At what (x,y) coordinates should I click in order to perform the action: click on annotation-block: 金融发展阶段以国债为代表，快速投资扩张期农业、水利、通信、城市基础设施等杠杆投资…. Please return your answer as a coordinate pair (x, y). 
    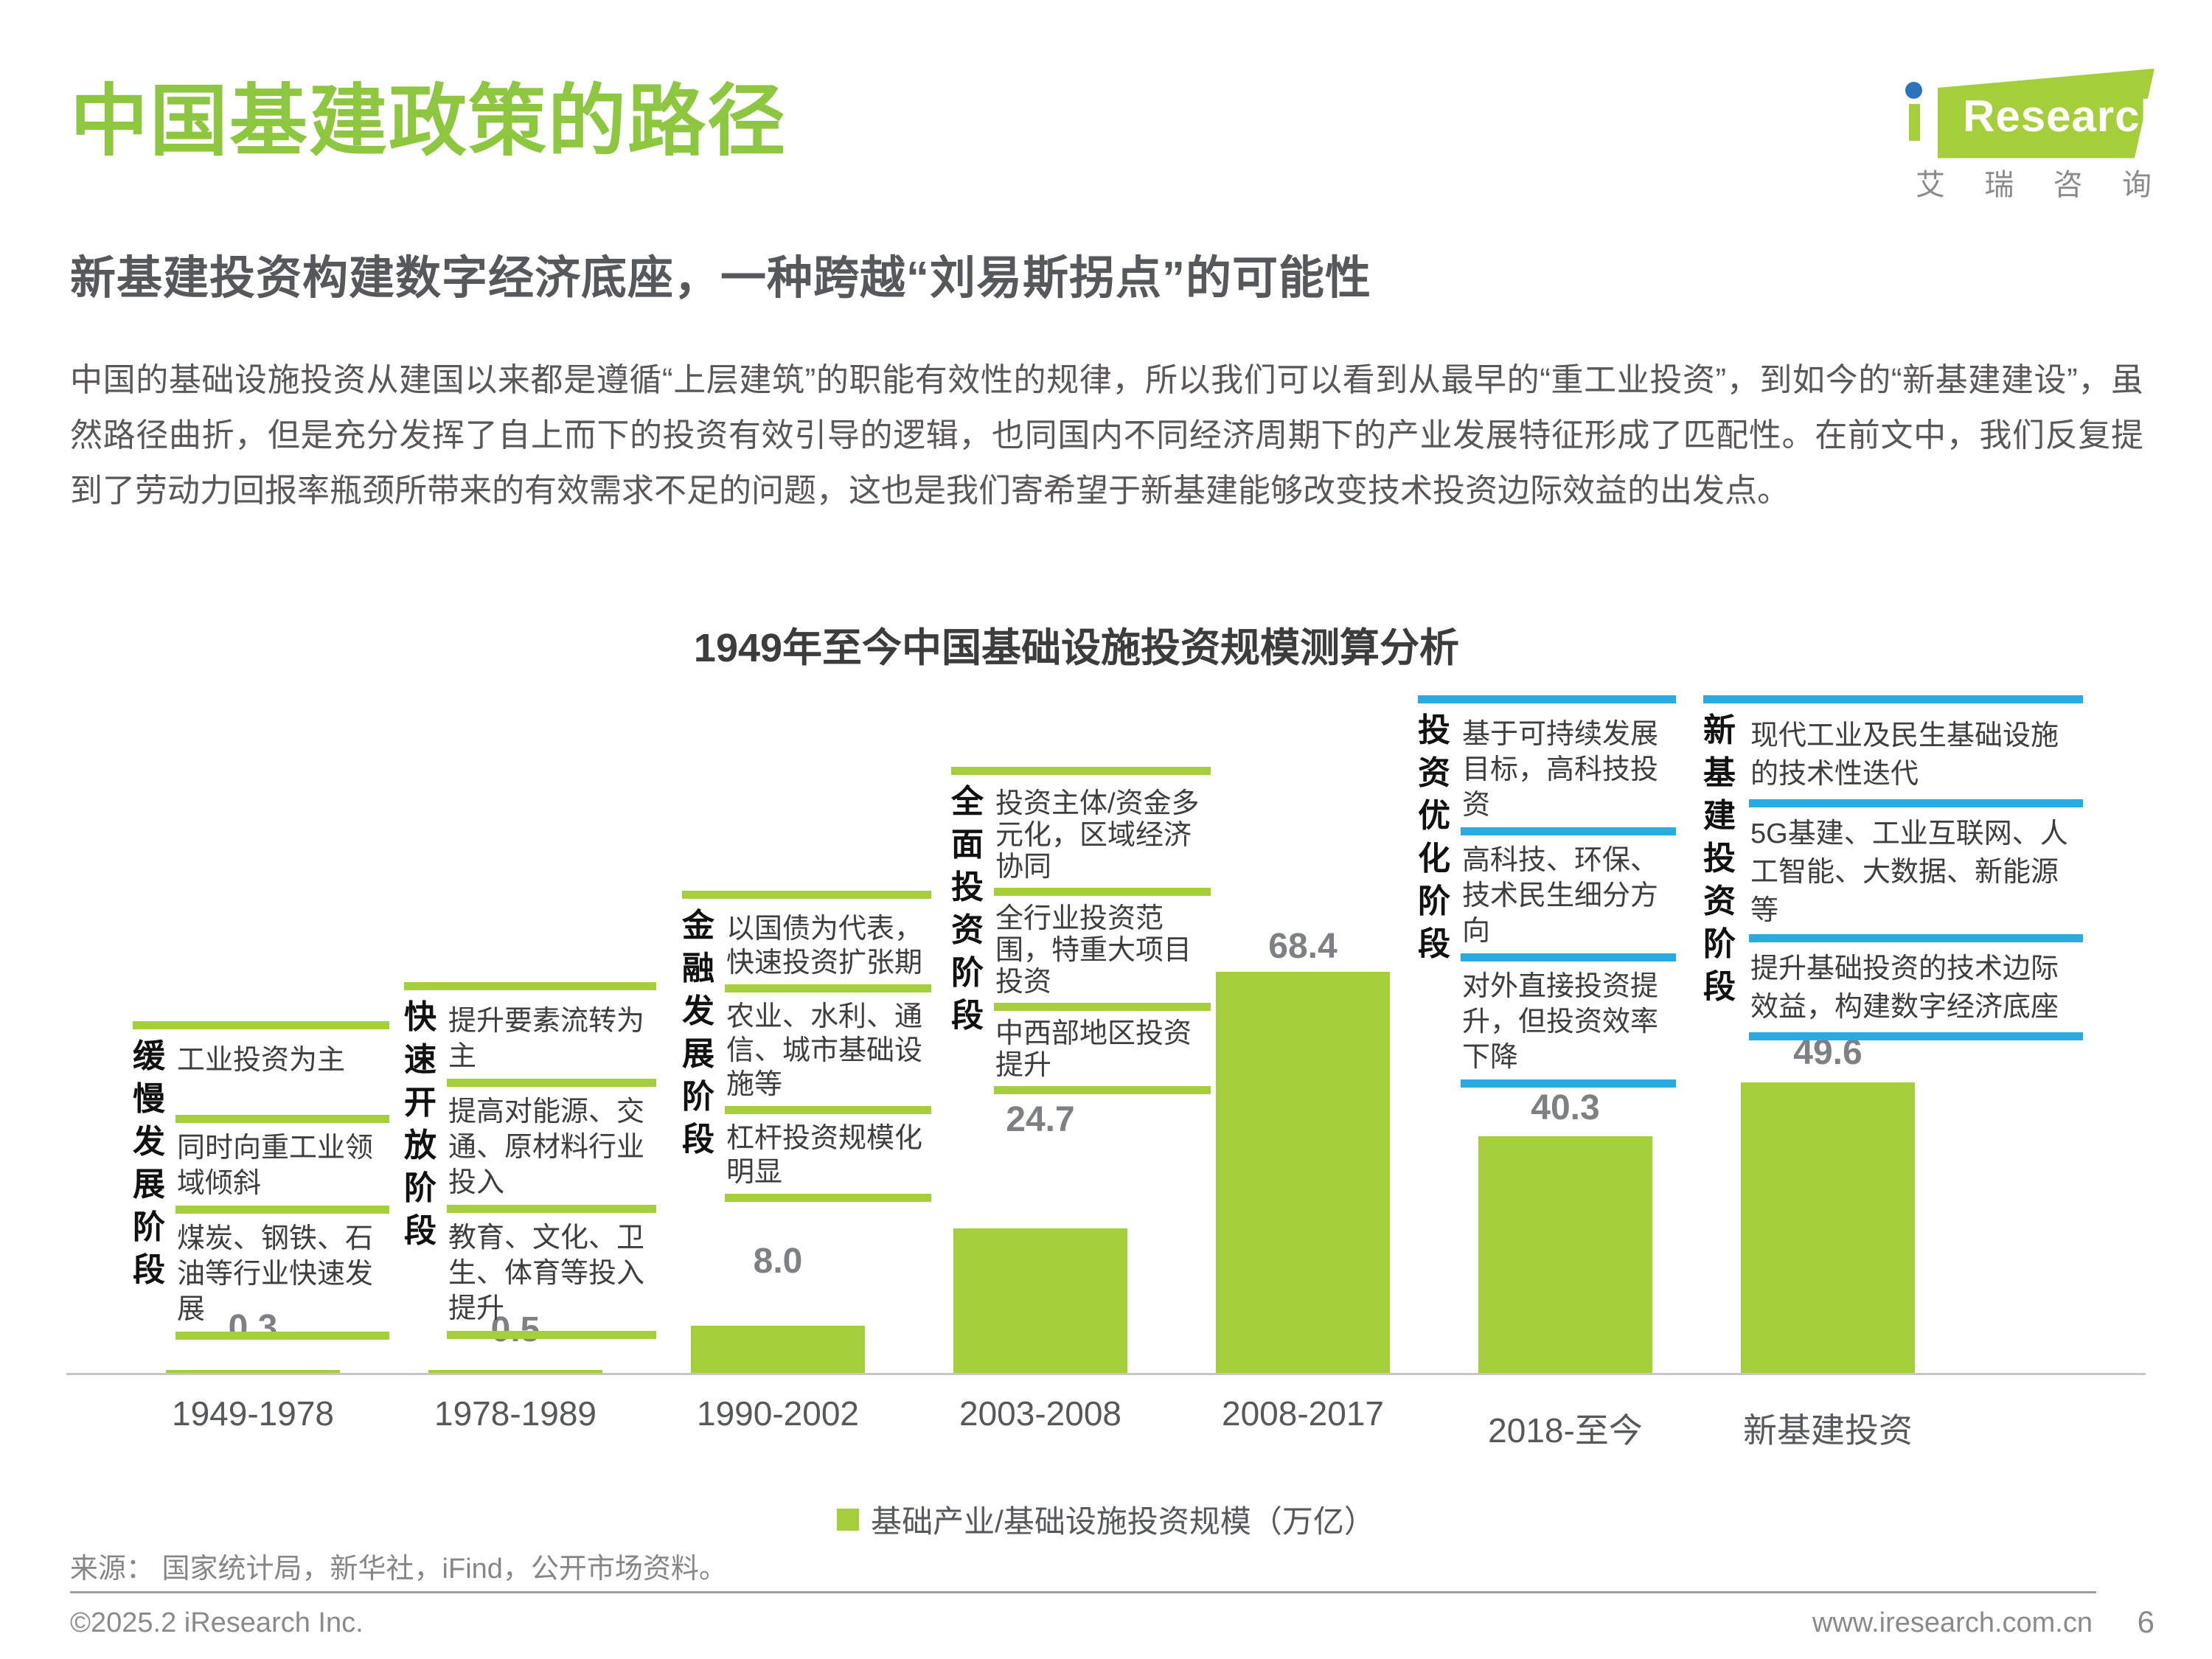
    Looking at the image, I should click on (806, 1046).